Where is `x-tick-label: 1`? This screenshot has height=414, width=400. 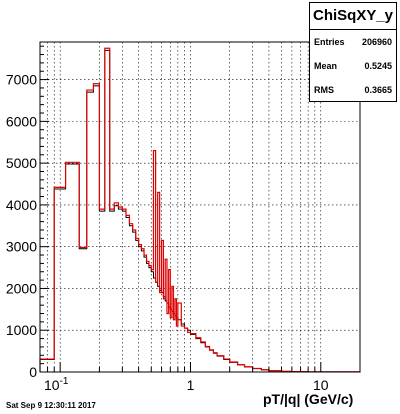
x-tick-label: 1 is located at coordinates (191, 385).